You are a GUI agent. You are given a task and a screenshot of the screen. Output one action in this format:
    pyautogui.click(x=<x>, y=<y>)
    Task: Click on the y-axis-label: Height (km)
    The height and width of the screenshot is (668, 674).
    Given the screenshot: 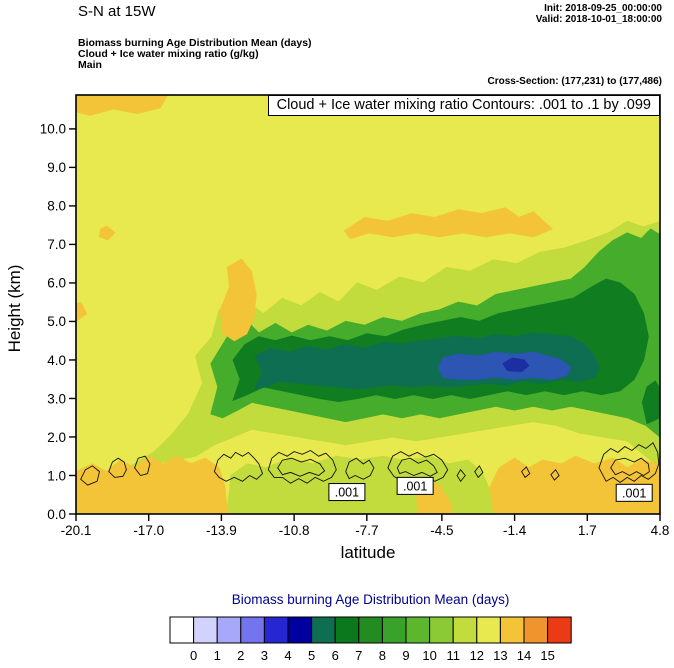 What is the action you would take?
    pyautogui.click(x=14, y=309)
    